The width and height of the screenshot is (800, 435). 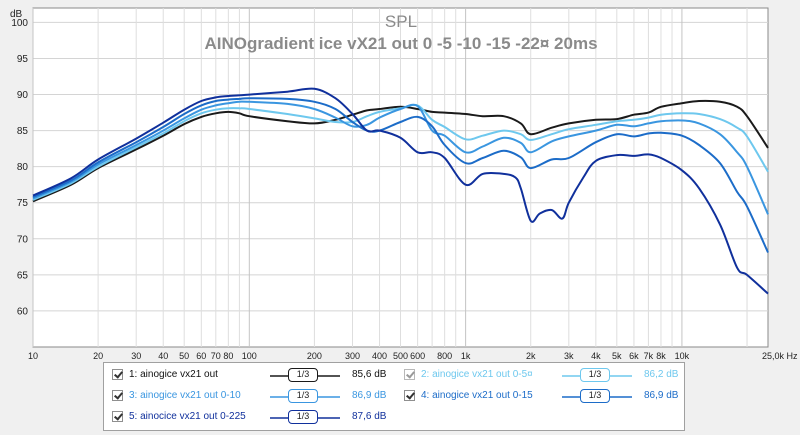 What do you see at coordinates (23, 239) in the screenshot?
I see `y-tick-label: 70` at bounding box center [23, 239].